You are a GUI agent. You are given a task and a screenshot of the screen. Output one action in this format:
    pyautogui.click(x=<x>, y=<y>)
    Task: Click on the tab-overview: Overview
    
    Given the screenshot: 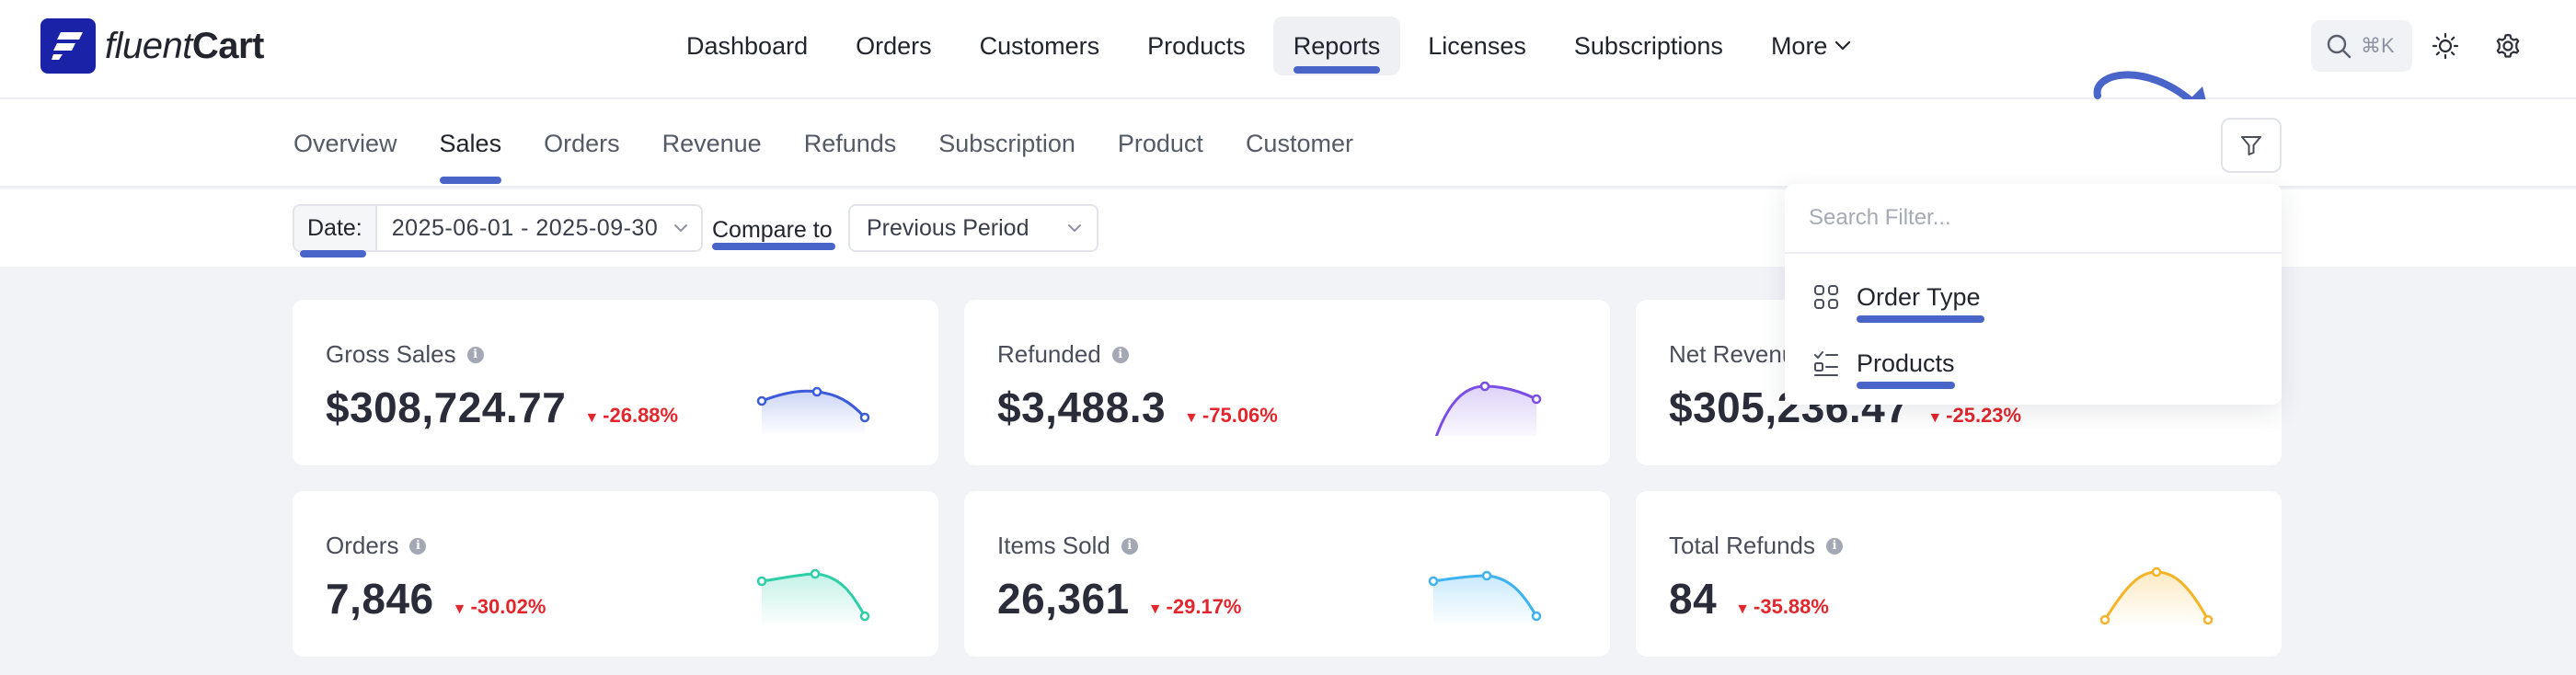 What is the action you would take?
    pyautogui.click(x=345, y=143)
    